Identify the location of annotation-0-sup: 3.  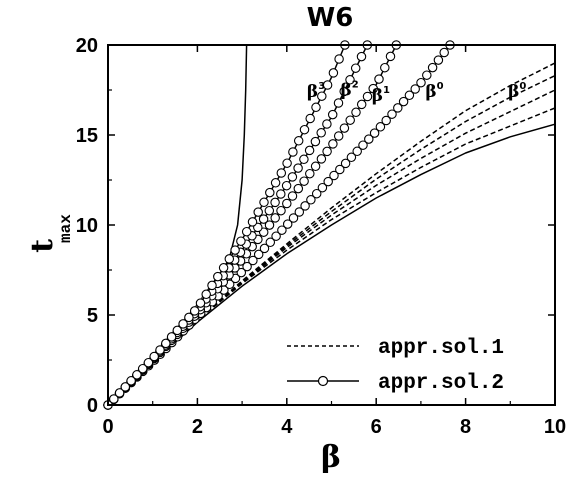
(321, 86).